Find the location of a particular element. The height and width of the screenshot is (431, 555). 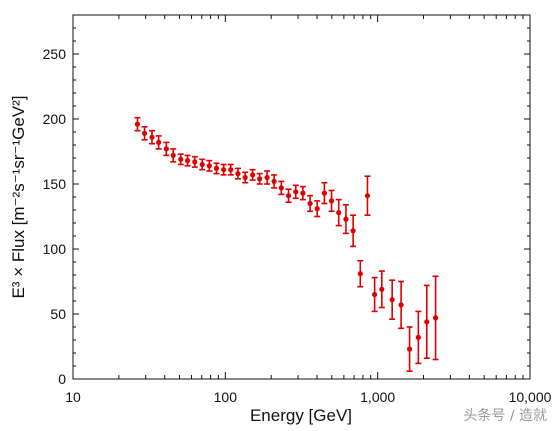

x-axis-label: Energy [GeV] is located at coordinates (301, 415).